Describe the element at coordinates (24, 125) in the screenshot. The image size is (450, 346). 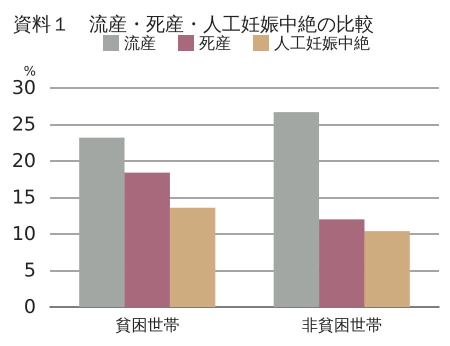
I see `y-tick-label: 25` at that location.